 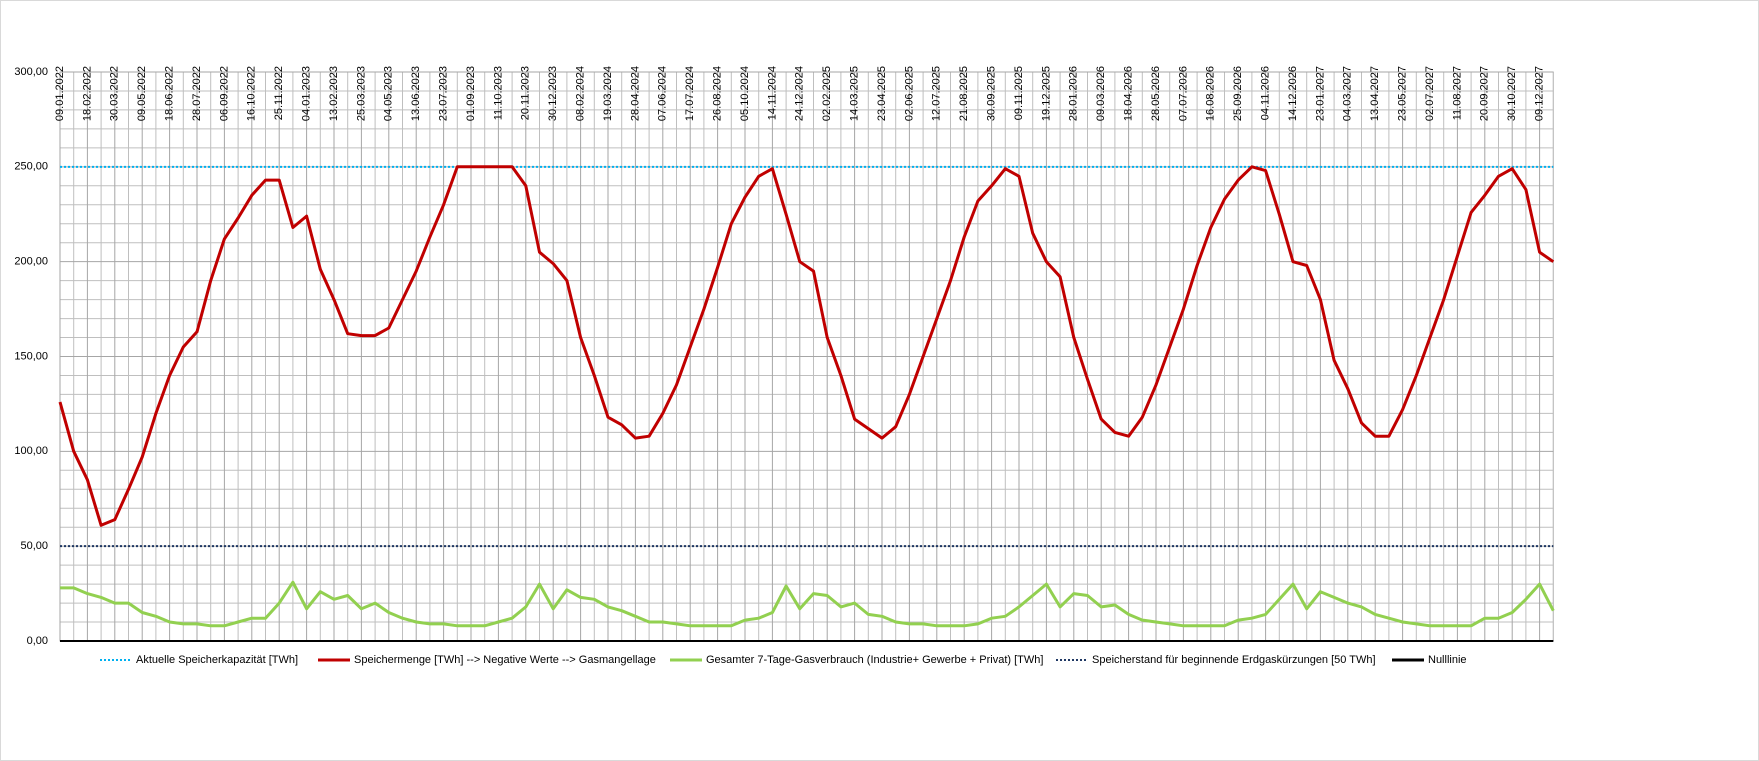 What do you see at coordinates (1320, 93) in the screenshot?
I see `x-tick-label: 23.01.2027` at bounding box center [1320, 93].